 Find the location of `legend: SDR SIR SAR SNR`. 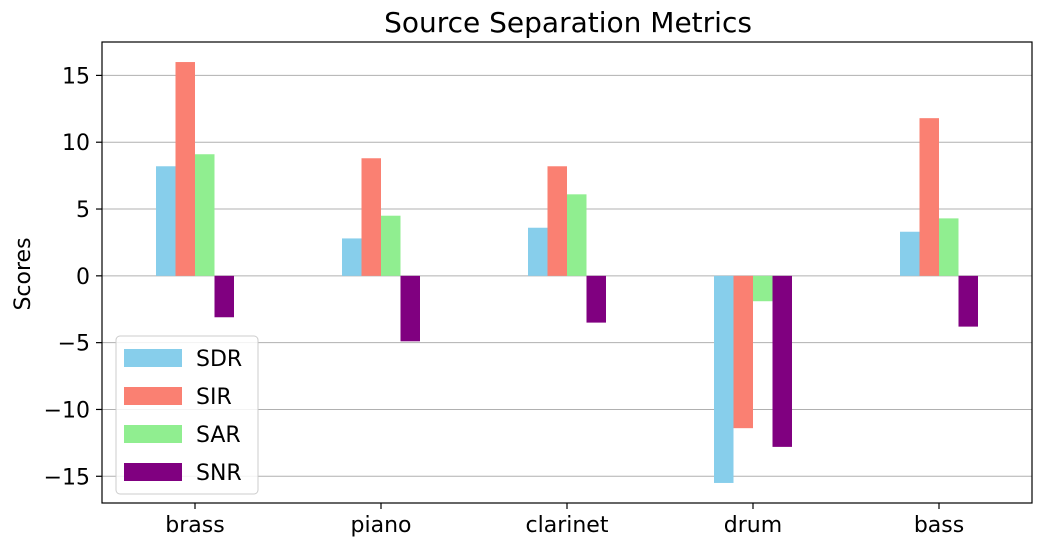

legend: SDR SIR SAR SNR is located at coordinates (187, 415).